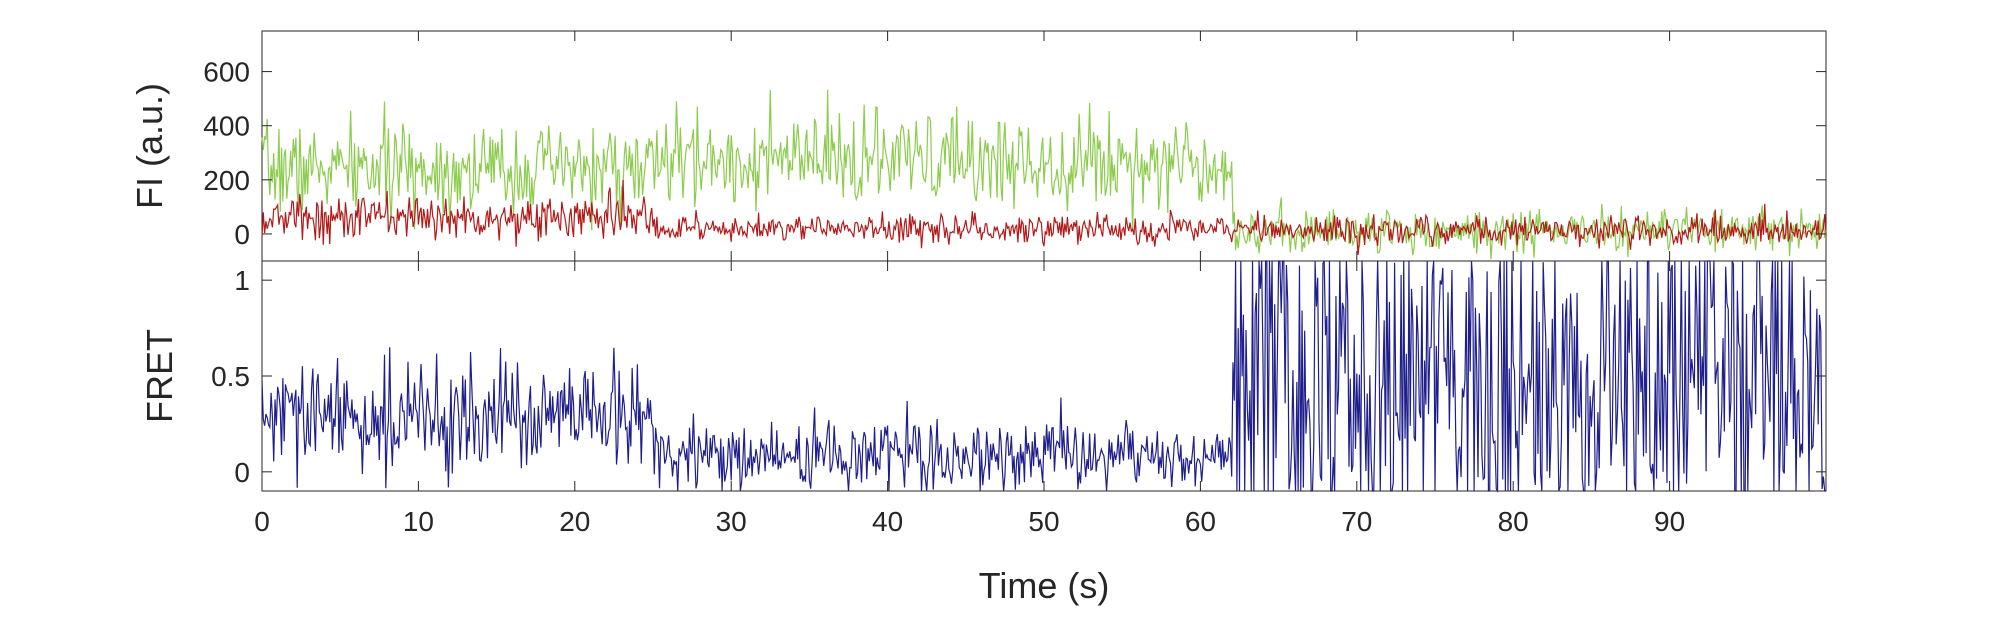 The image size is (2005, 625). I want to click on bottom-y-tick-label: 0, so click(242, 472).